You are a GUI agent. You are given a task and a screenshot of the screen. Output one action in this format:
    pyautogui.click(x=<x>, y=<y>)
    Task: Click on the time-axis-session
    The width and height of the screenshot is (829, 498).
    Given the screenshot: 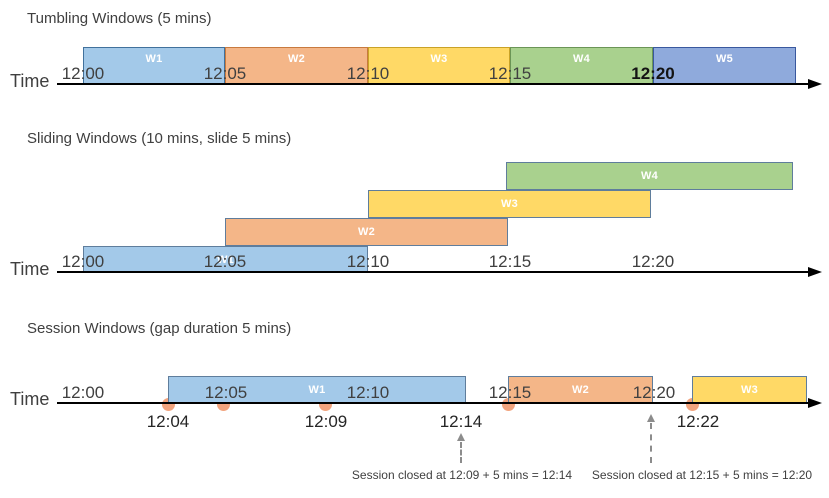 What is the action you would take?
    pyautogui.click(x=433, y=403)
    